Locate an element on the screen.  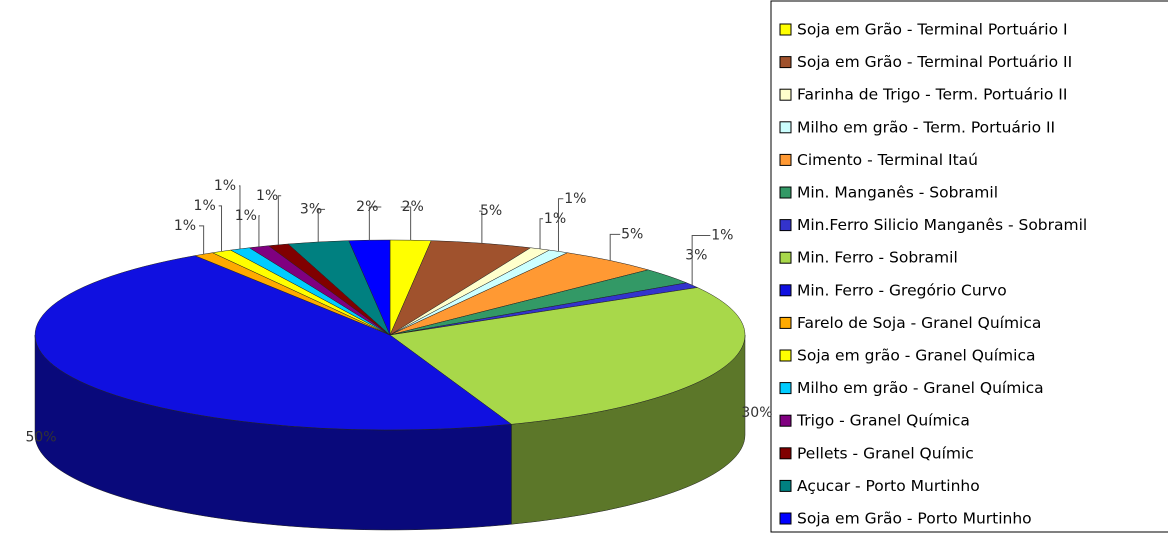
legend-label: Milho em grão - Granel Química is located at coordinates (920, 388).